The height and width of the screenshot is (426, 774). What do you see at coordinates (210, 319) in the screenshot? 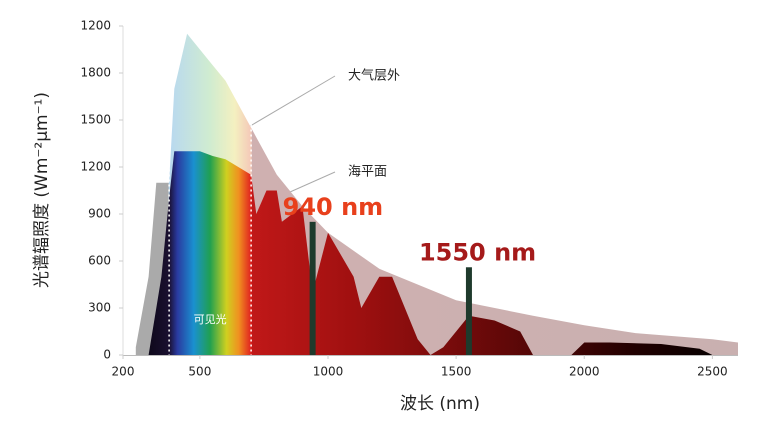
I see `visible-label: 可见光` at bounding box center [210, 319].